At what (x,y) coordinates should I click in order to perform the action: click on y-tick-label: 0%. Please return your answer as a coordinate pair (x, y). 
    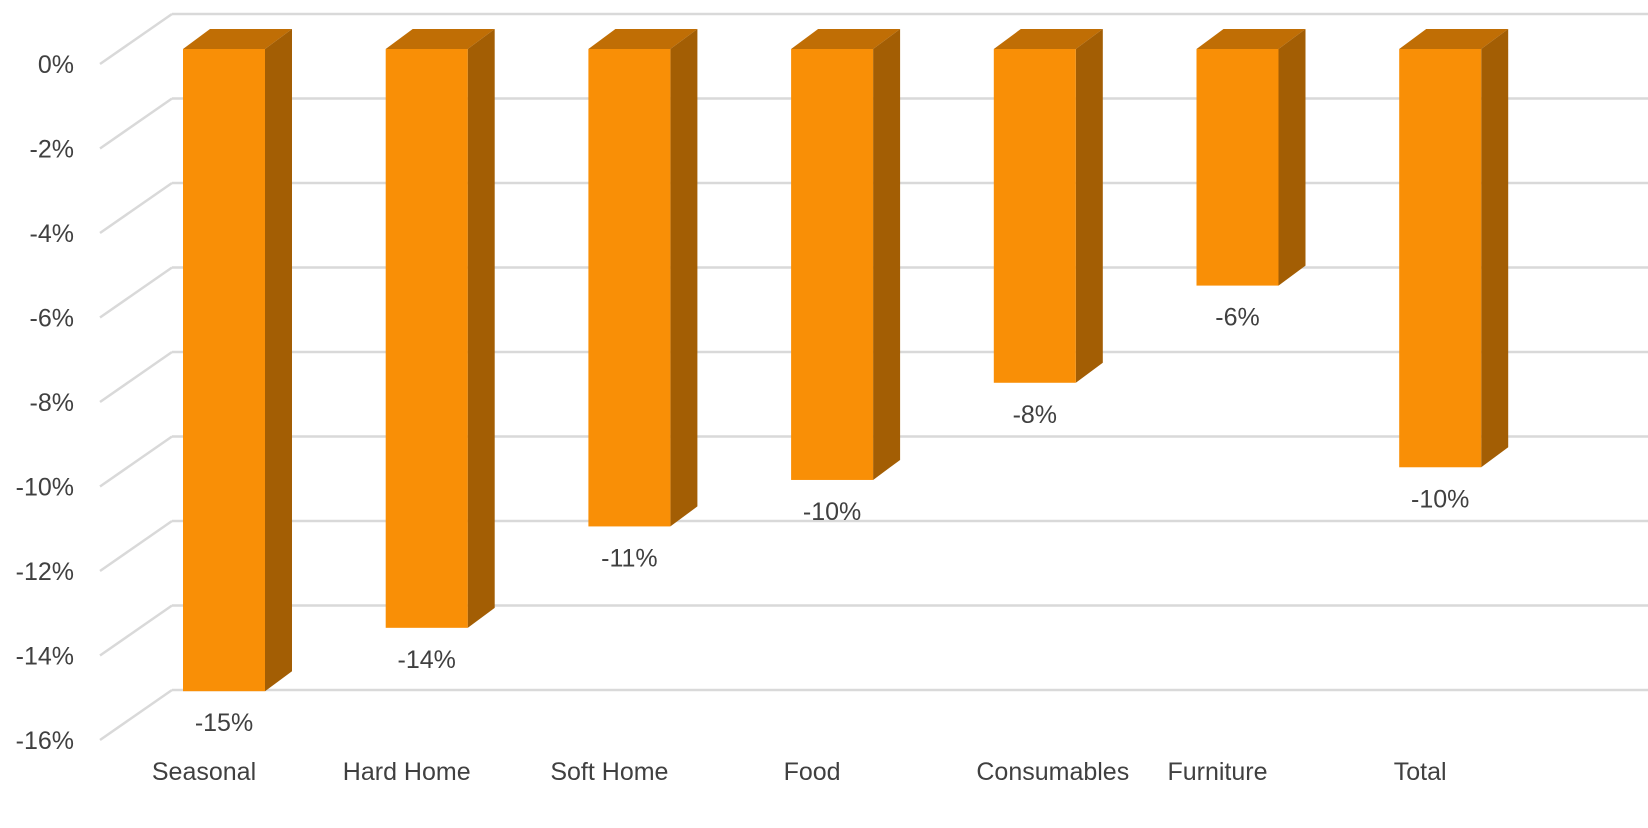
    Looking at the image, I should click on (56, 65).